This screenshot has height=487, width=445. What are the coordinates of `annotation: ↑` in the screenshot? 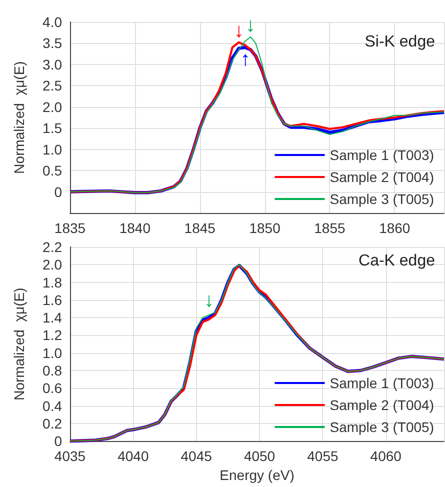 It's located at (245, 59).